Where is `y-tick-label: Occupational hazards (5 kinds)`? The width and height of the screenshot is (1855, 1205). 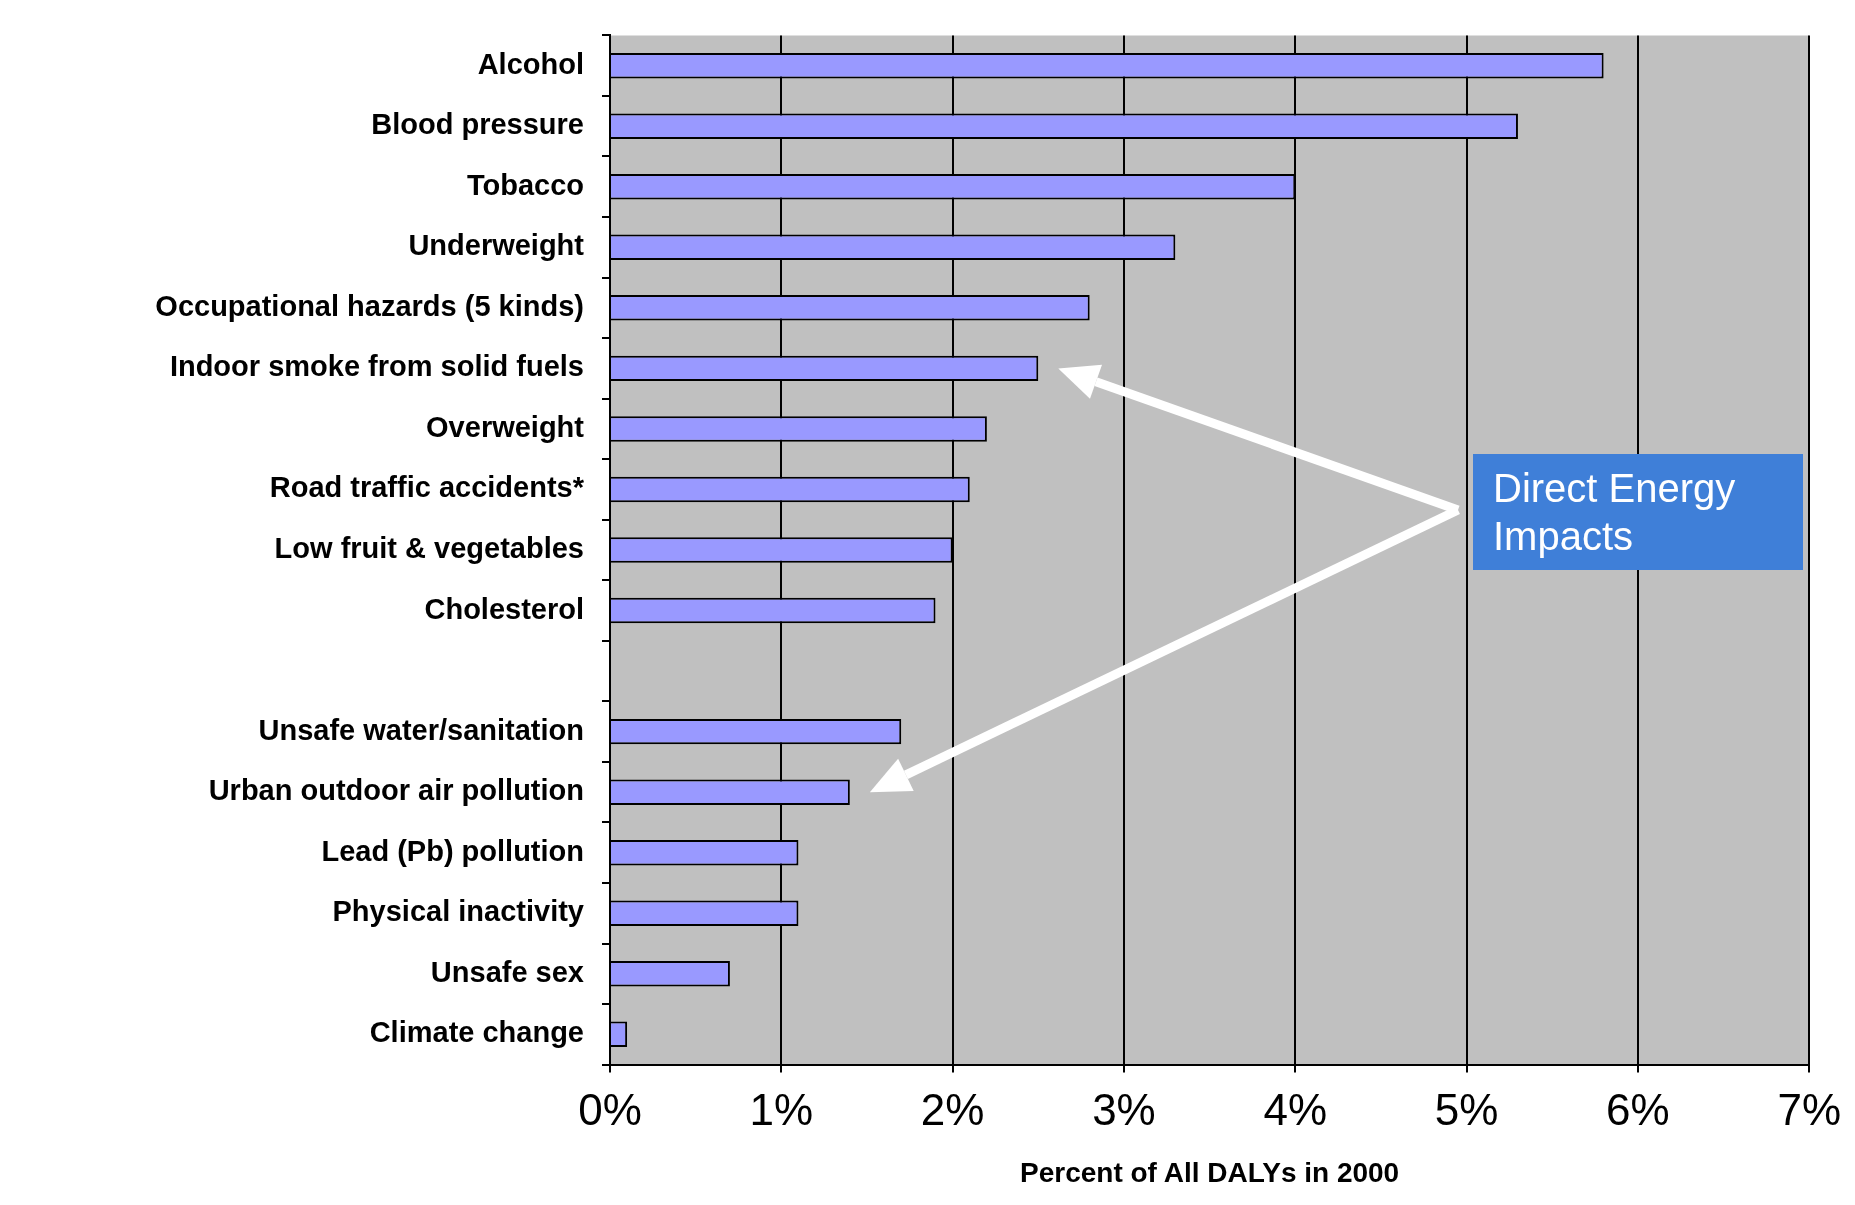 y-tick-label: Occupational hazards (5 kinds) is located at coordinates (369, 305).